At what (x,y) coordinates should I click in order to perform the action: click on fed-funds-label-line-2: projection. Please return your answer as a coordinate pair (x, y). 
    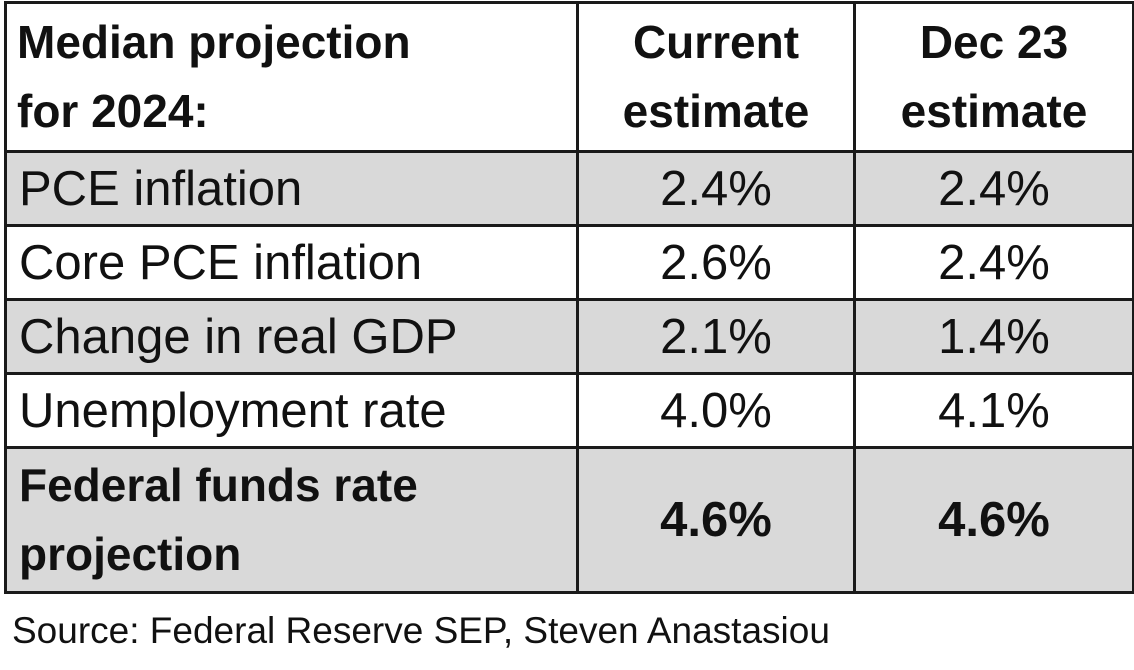
    Looking at the image, I should click on (130, 554).